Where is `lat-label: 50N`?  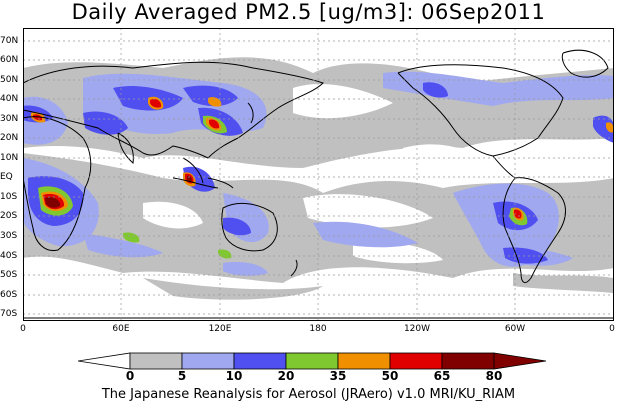 lat-label: 50N is located at coordinates (9, 80).